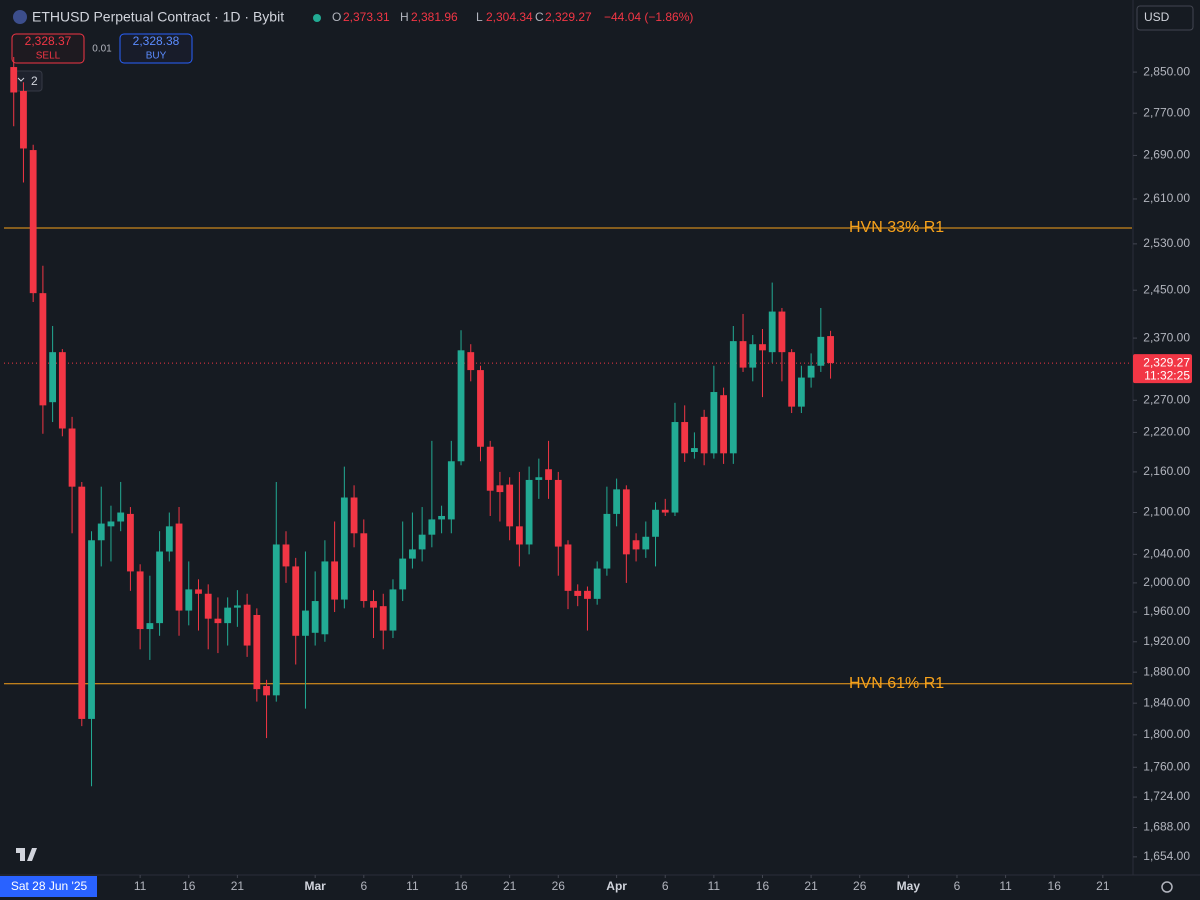 This screenshot has height=900, width=1200. Describe the element at coordinates (1166, 611) in the screenshot. I see `y-tick-label: 1,960.00` at that location.